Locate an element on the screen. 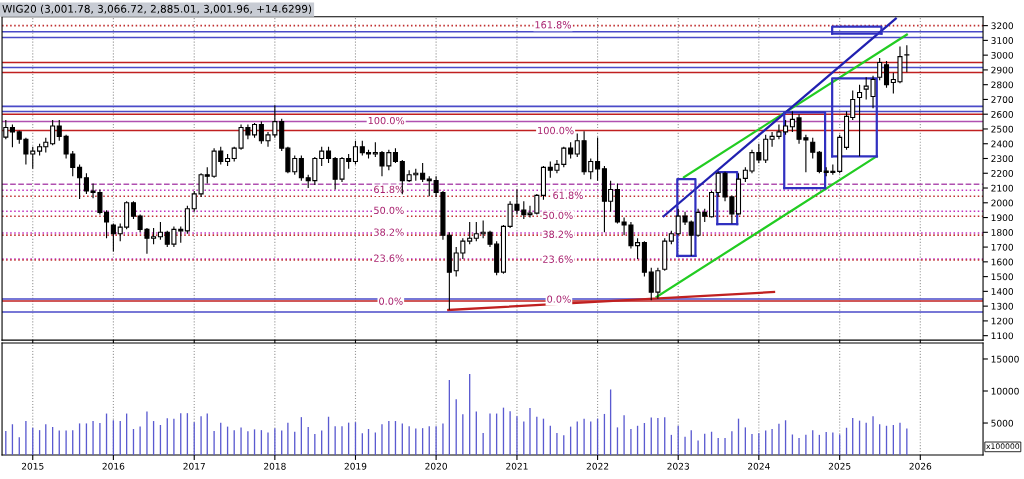 Image resolution: width=1024 pixels, height=479 pixels. x-tick-label: 2026 is located at coordinates (920, 466).